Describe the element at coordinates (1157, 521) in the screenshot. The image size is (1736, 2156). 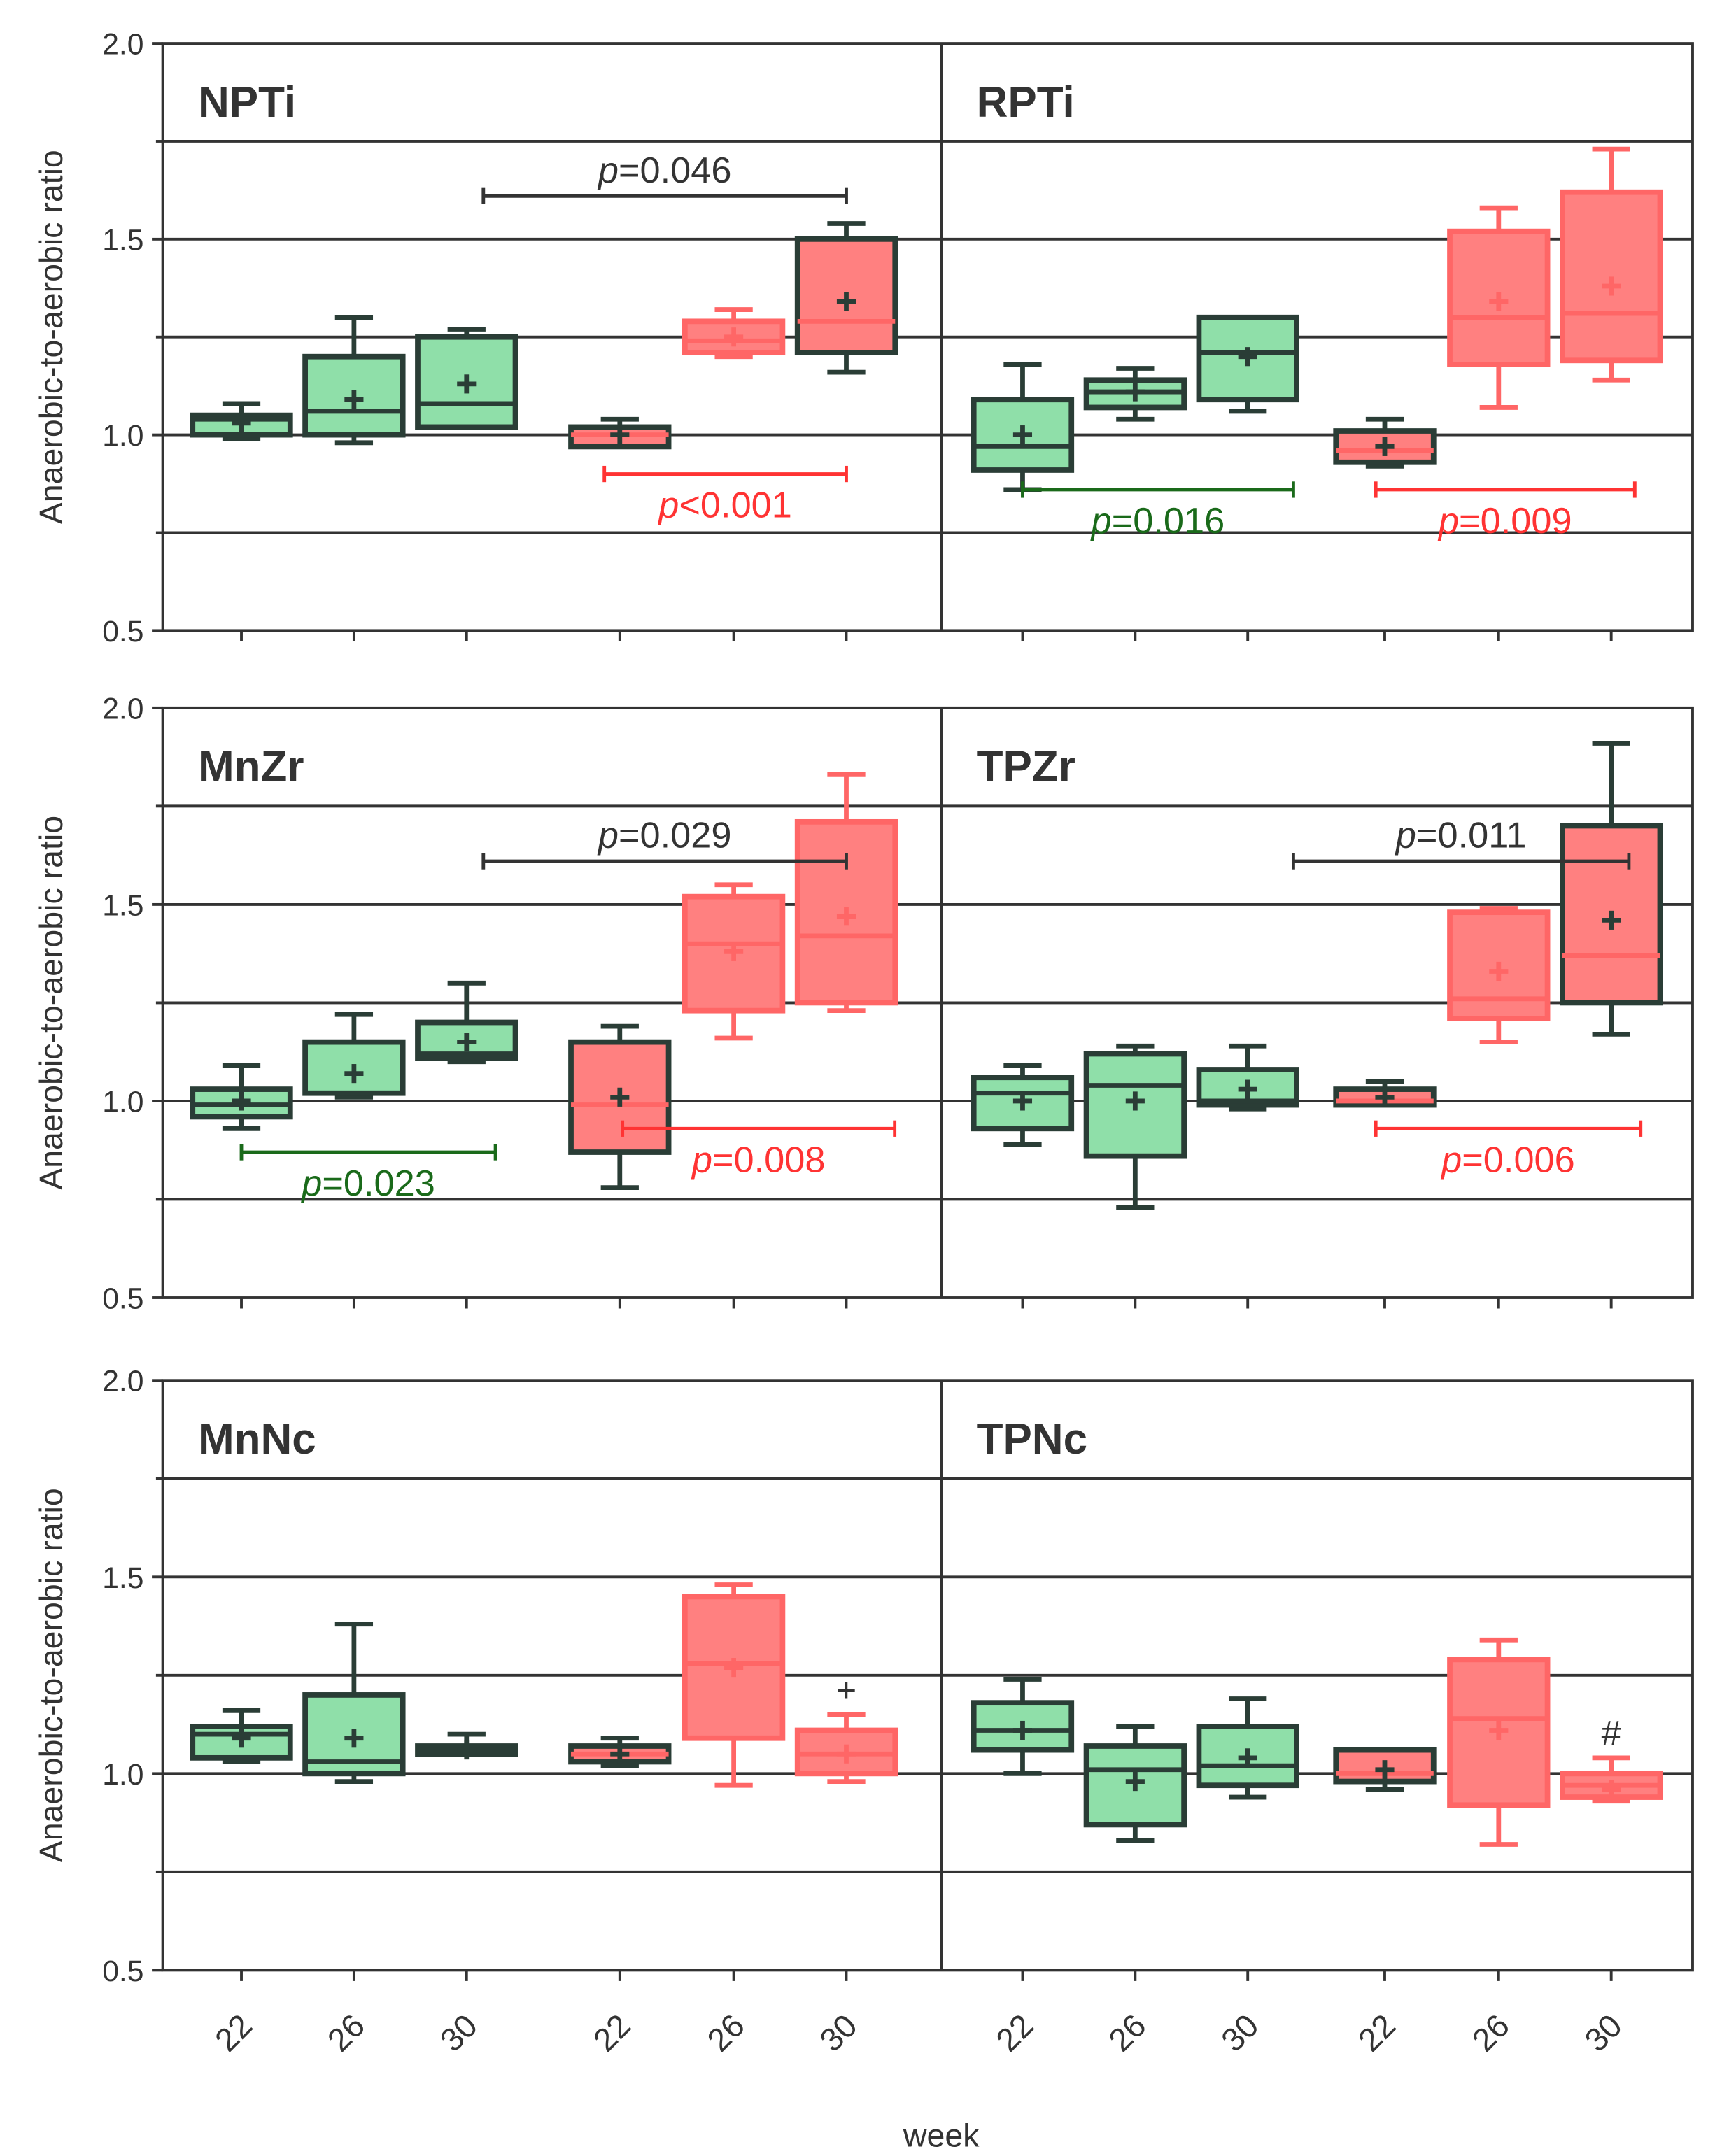
I see `p-value-label: p=0.016` at that location.